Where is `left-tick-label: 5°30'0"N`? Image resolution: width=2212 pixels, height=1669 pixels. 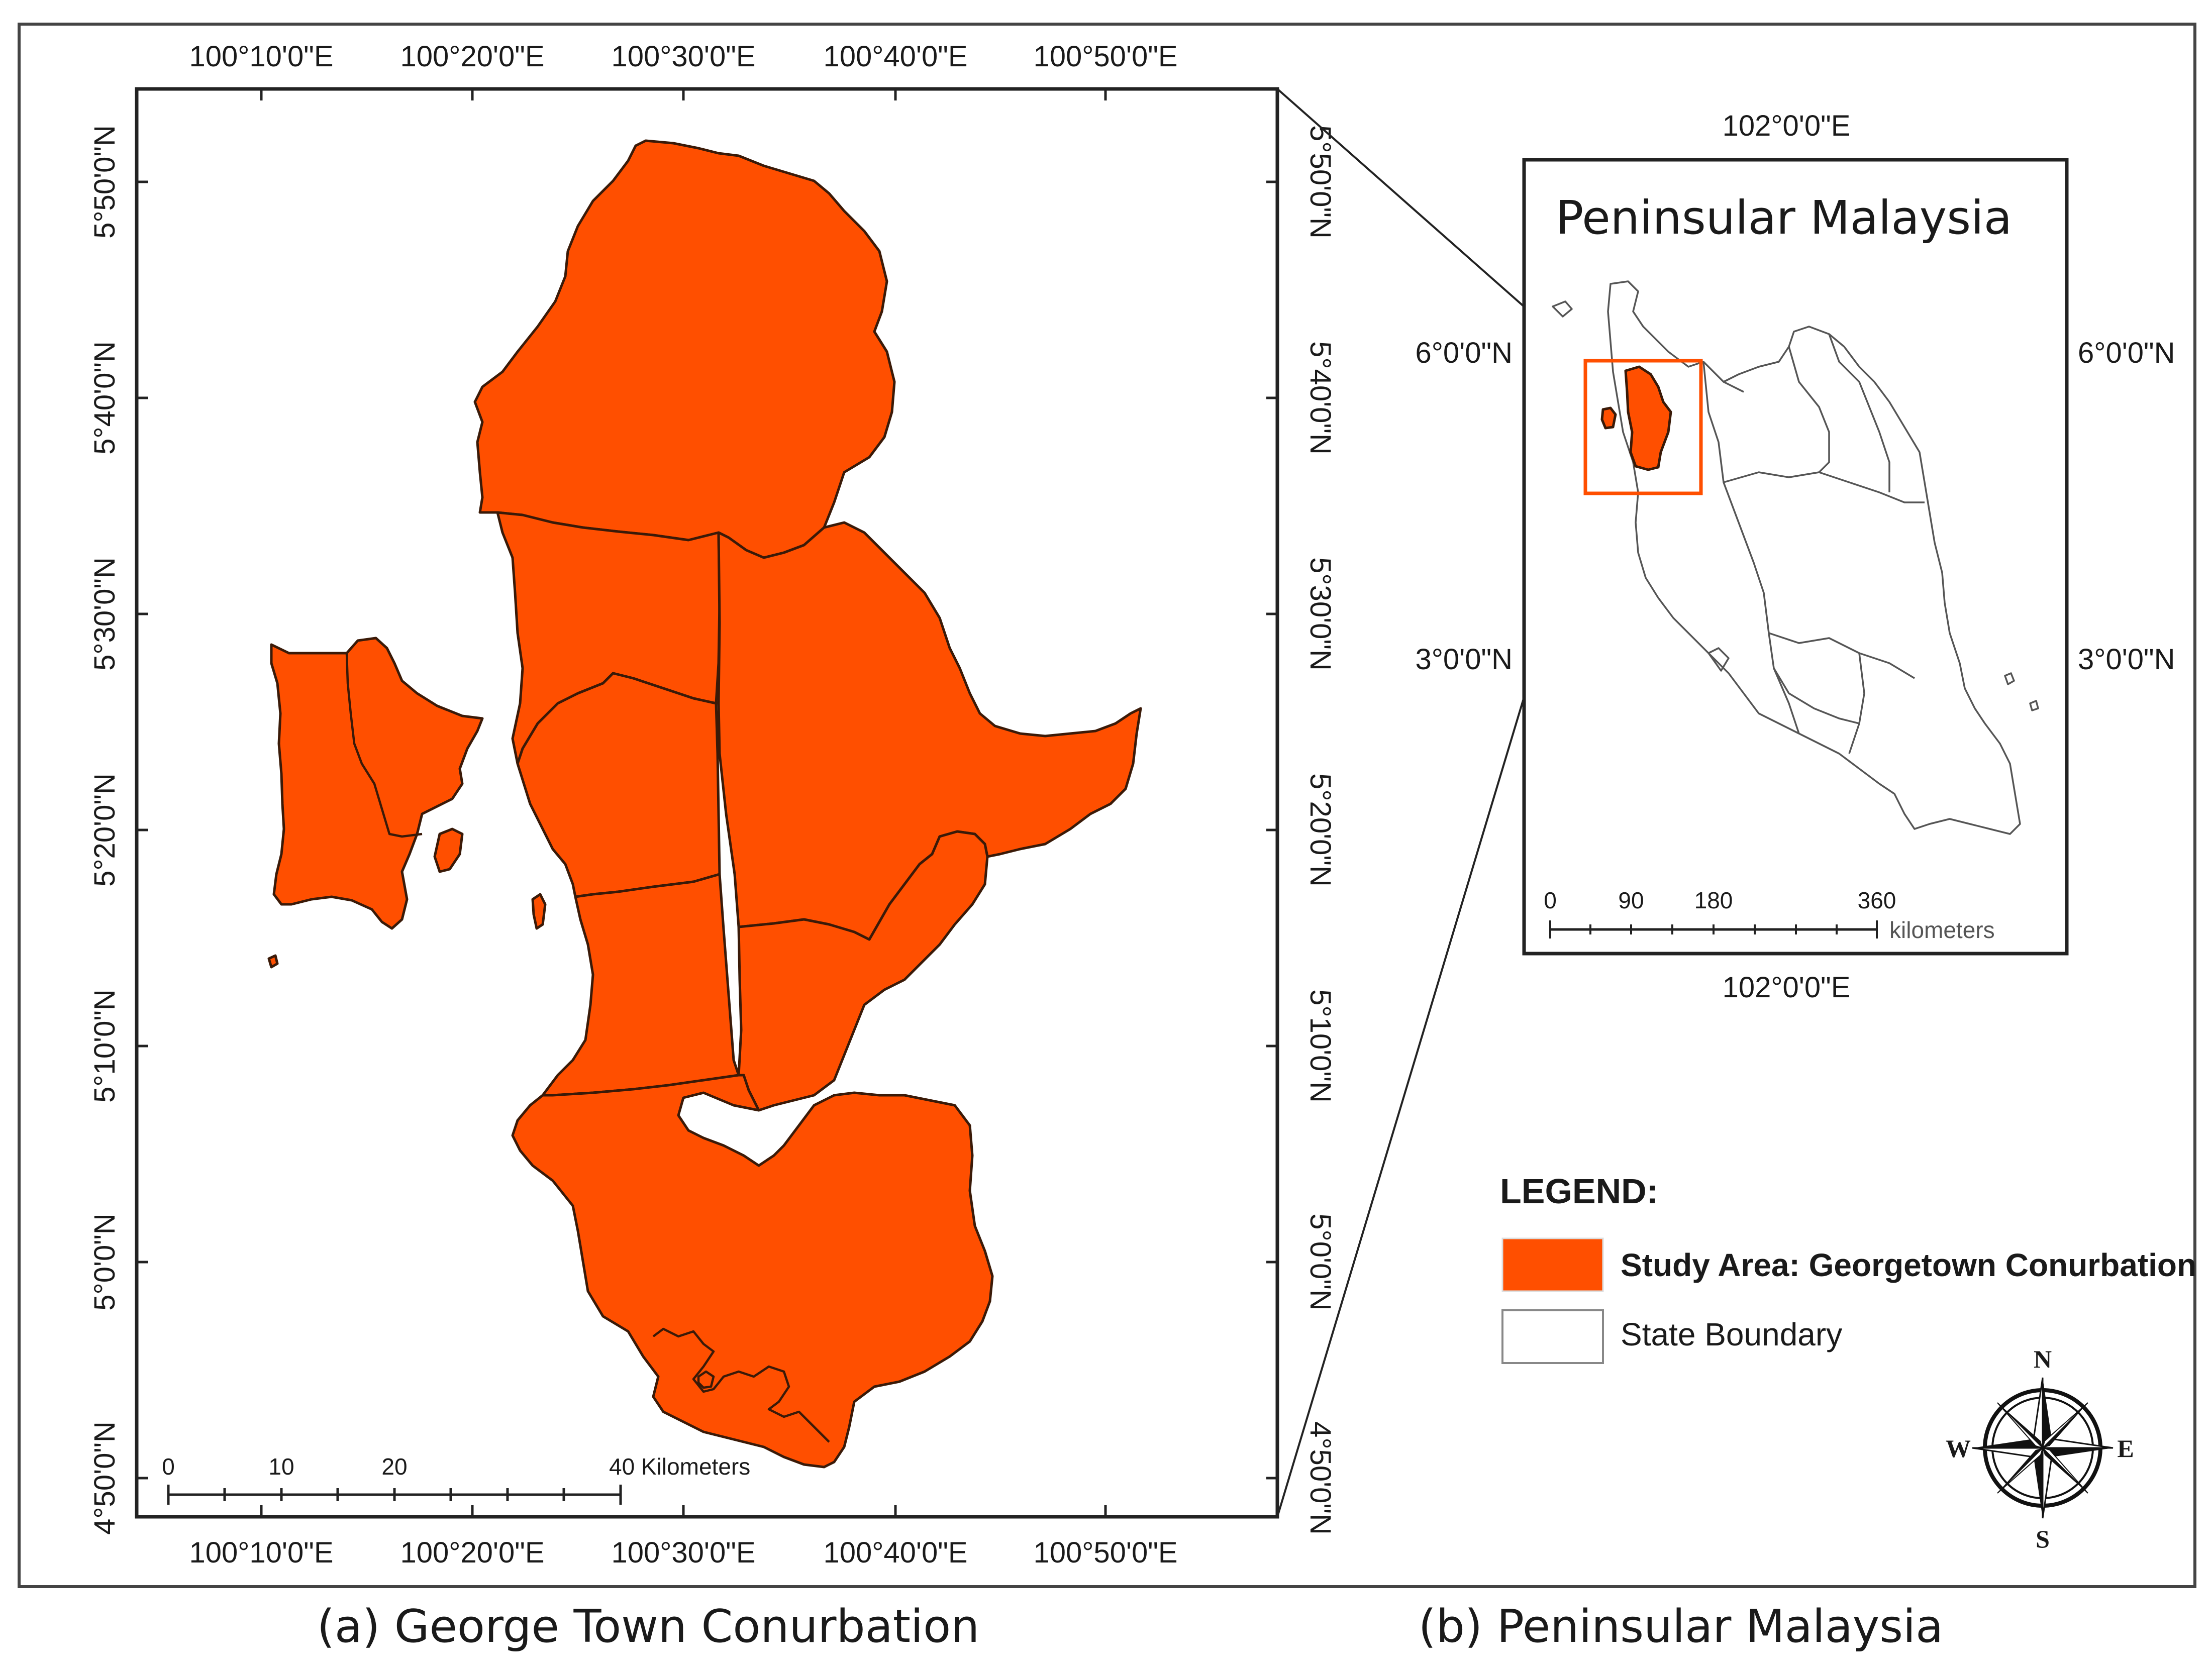 left-tick-label: 5°30'0"N is located at coordinates (104, 614).